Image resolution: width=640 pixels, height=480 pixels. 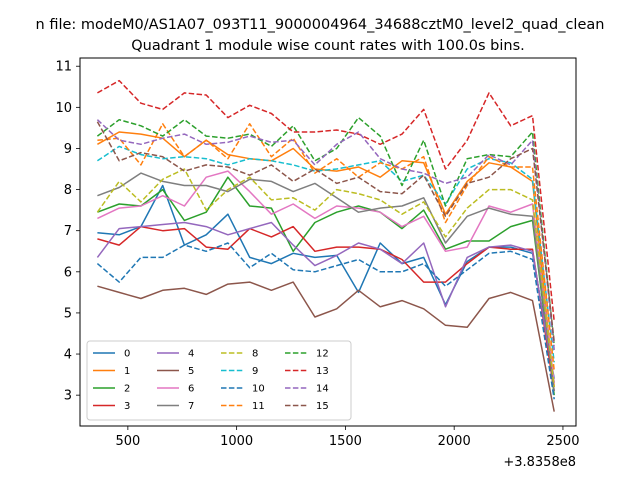 I want to click on legend-box, so click(x=219, y=380).